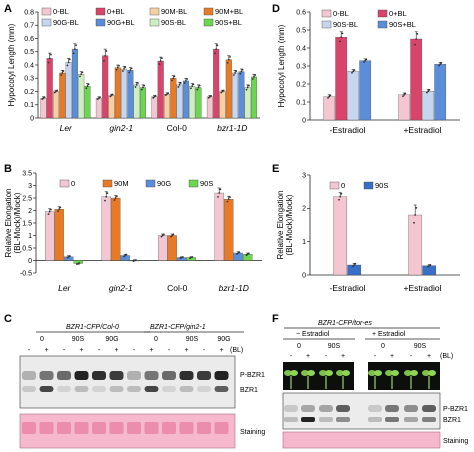 The height and width of the screenshot is (452, 474). I want to click on blot-f-plus-estradiol: + Estradiol, so click(389, 334).